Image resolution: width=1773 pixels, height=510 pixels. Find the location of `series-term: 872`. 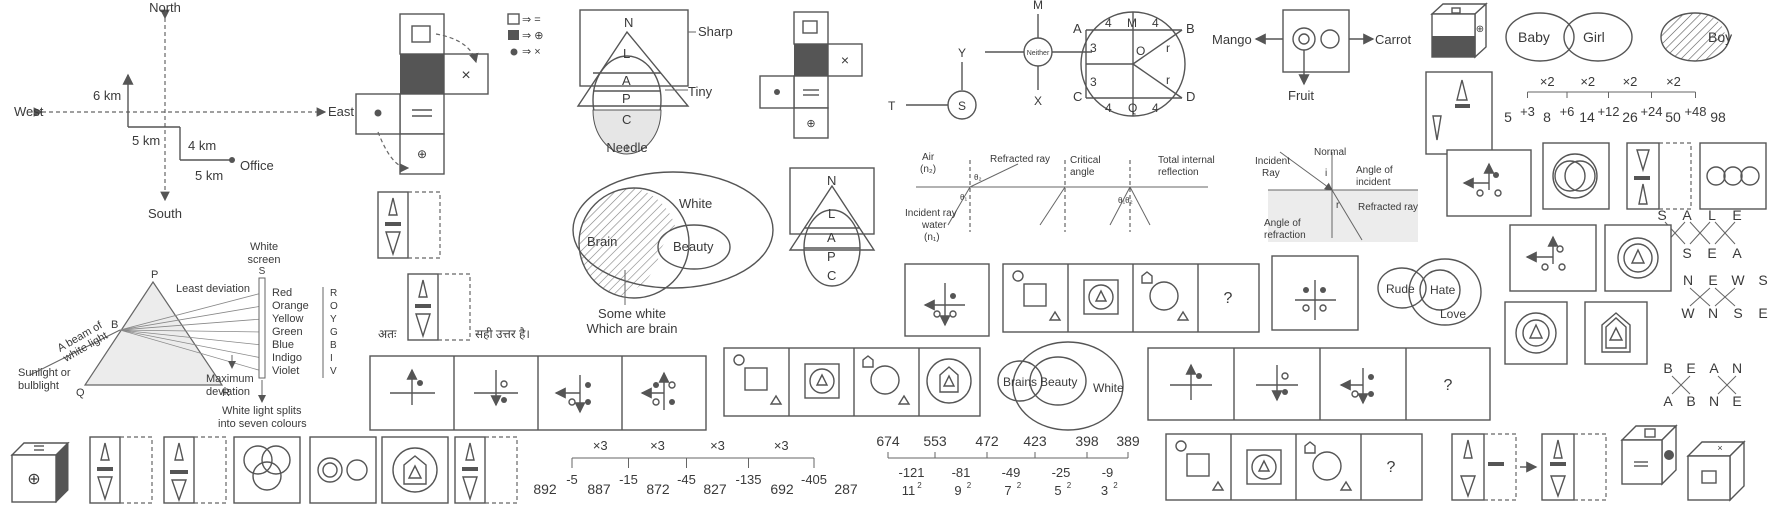

series-term: 872 is located at coordinates (658, 489).